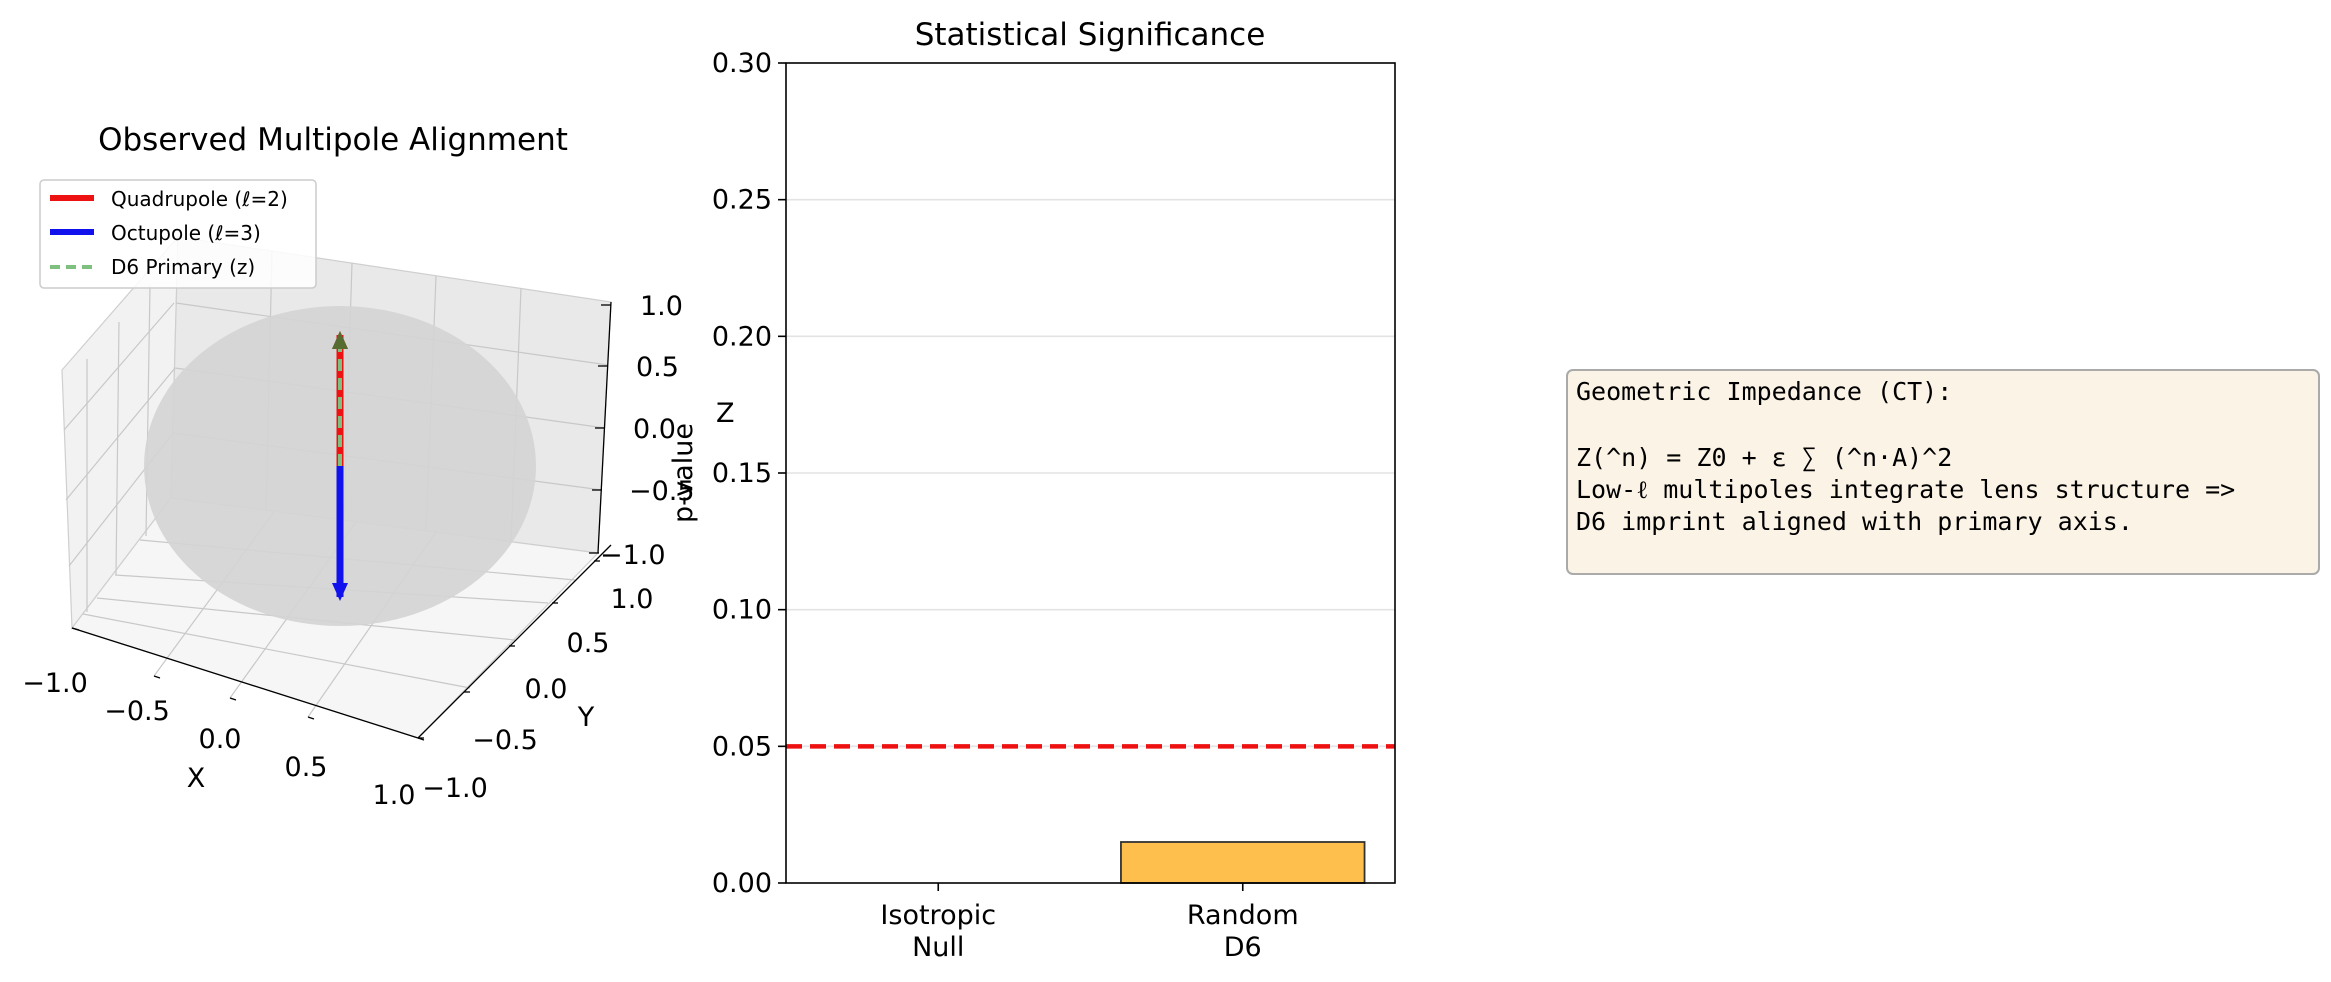 The width and height of the screenshot is (2331, 982). Describe the element at coordinates (938, 947) in the screenshot. I see `bar-x-tick-label: Null` at that location.